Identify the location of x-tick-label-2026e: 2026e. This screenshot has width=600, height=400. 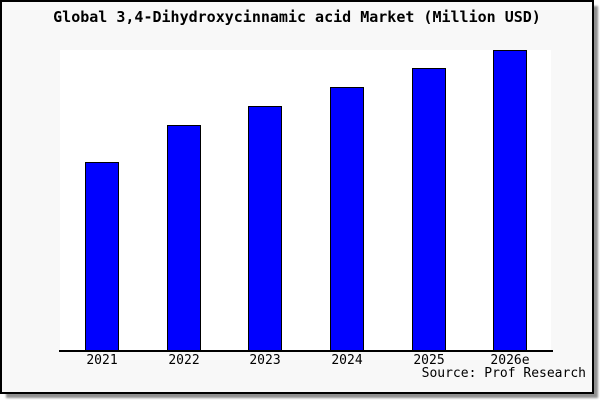
(510, 360).